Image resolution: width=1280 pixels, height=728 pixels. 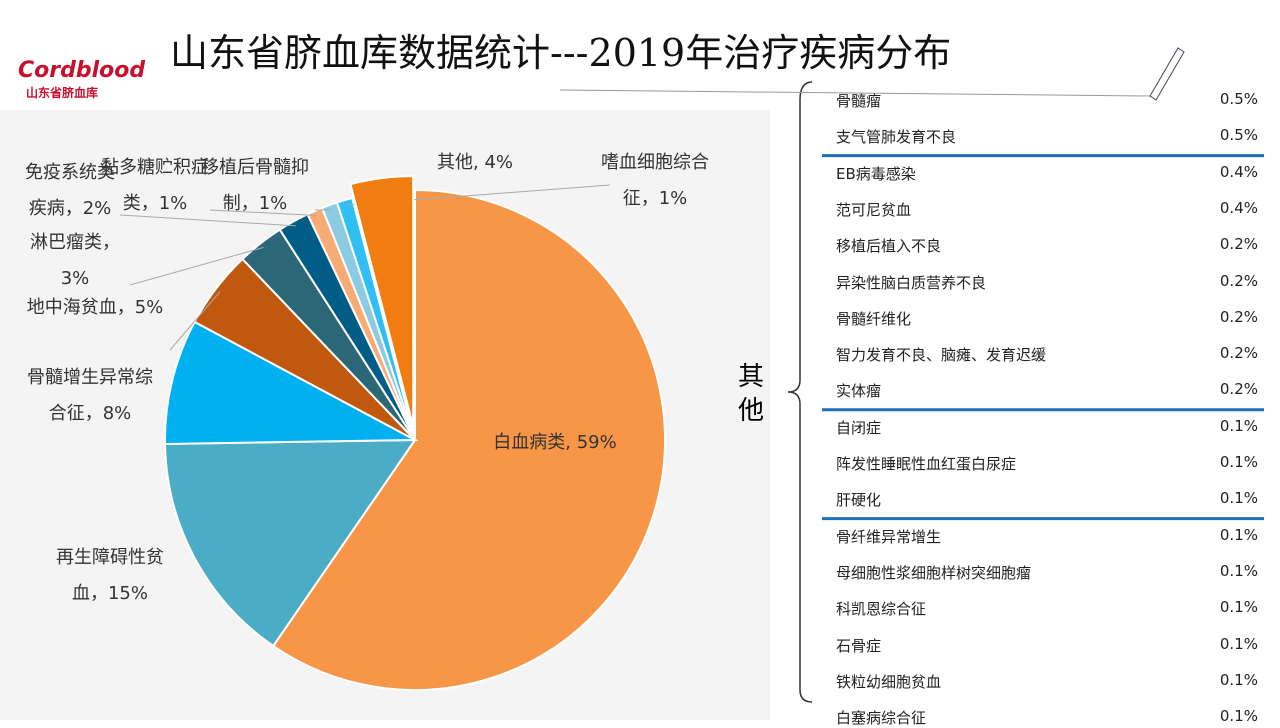 I want to click on cell-name: 铁粒幼细胞贫血, so click(x=889, y=681).